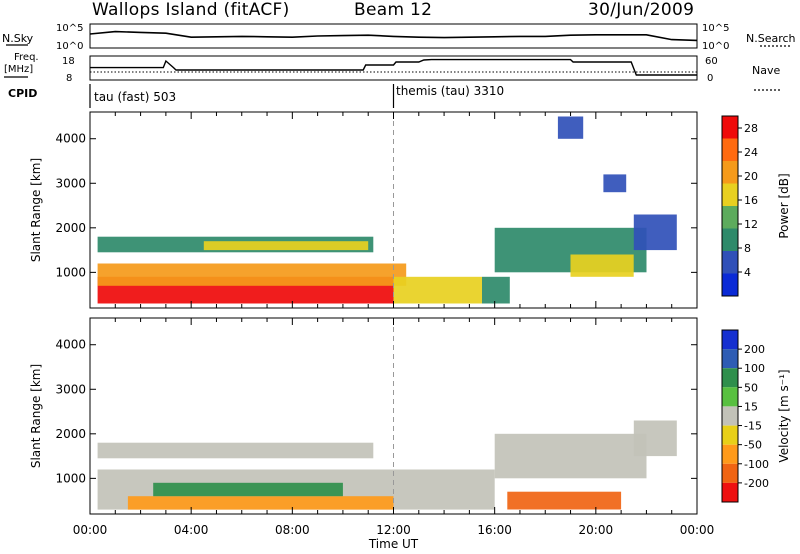 This screenshot has width=800, height=554. I want to click on velocity-ylabel: Slant Range [km], so click(36, 416).